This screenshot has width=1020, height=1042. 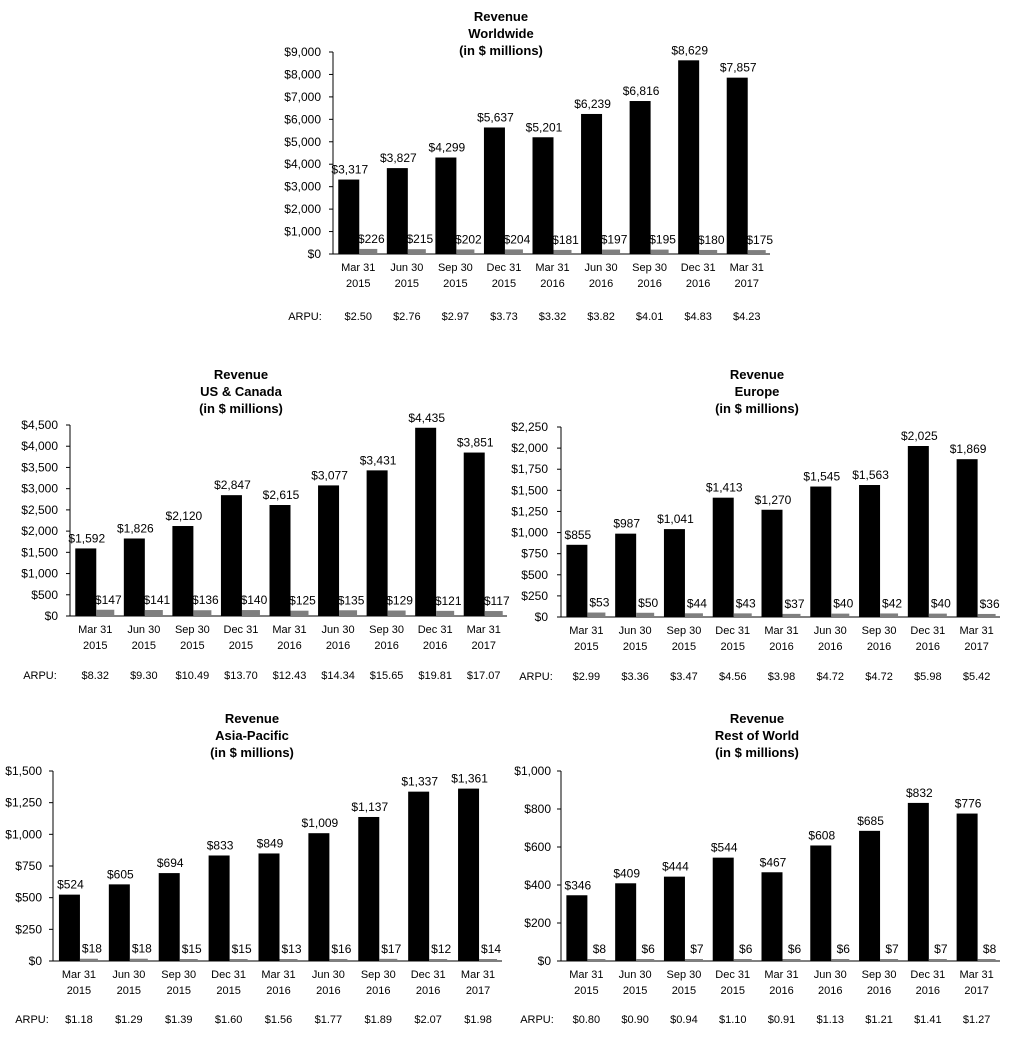 I want to click on worldwide-bar-revenue-label: $5,637, so click(x=495, y=117).